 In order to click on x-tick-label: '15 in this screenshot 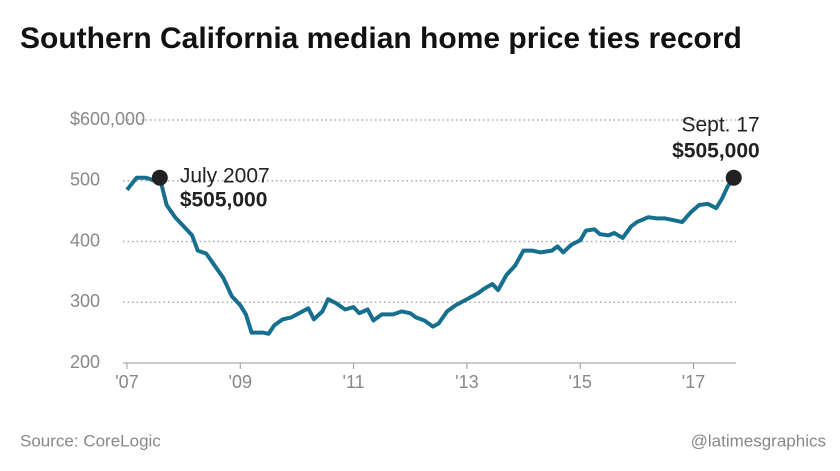, I will do `click(579, 382)`.